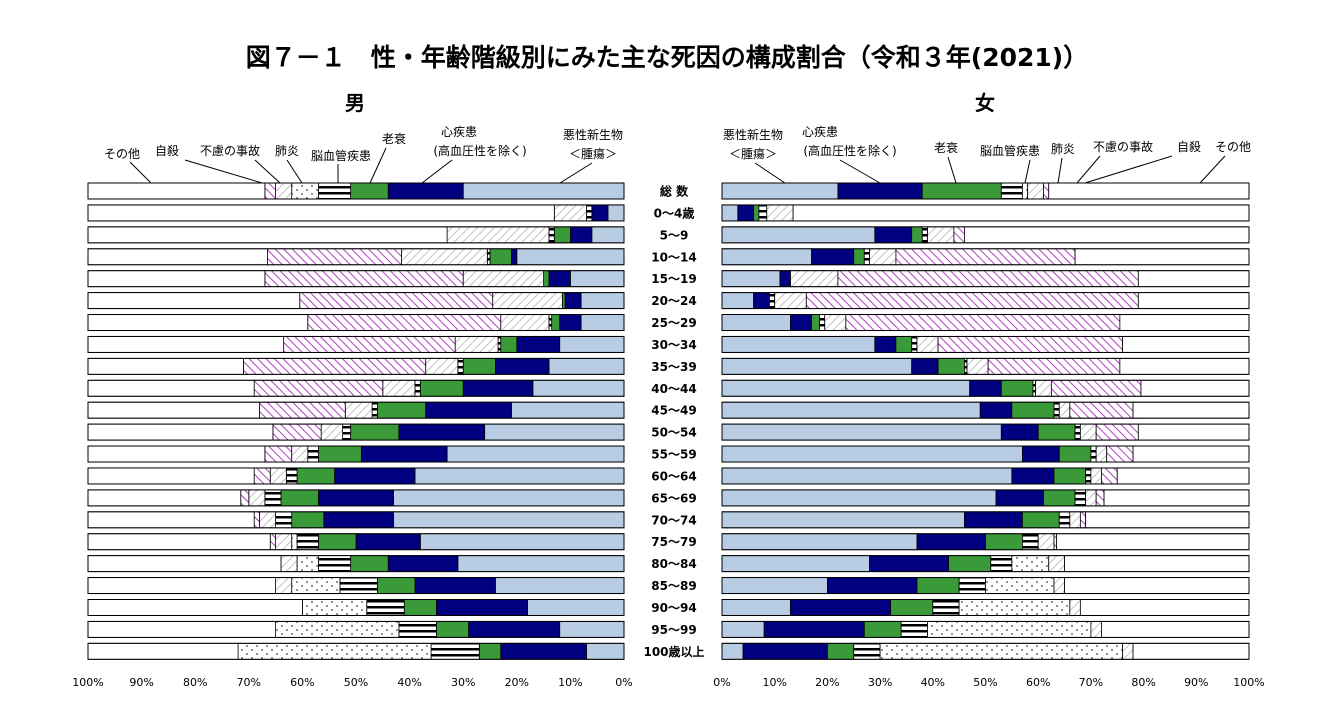 The height and width of the screenshot is (717, 1335). What do you see at coordinates (479, 150) in the screenshot?
I see `male-legend-heart-2: (高血圧性を除く)` at bounding box center [479, 150].